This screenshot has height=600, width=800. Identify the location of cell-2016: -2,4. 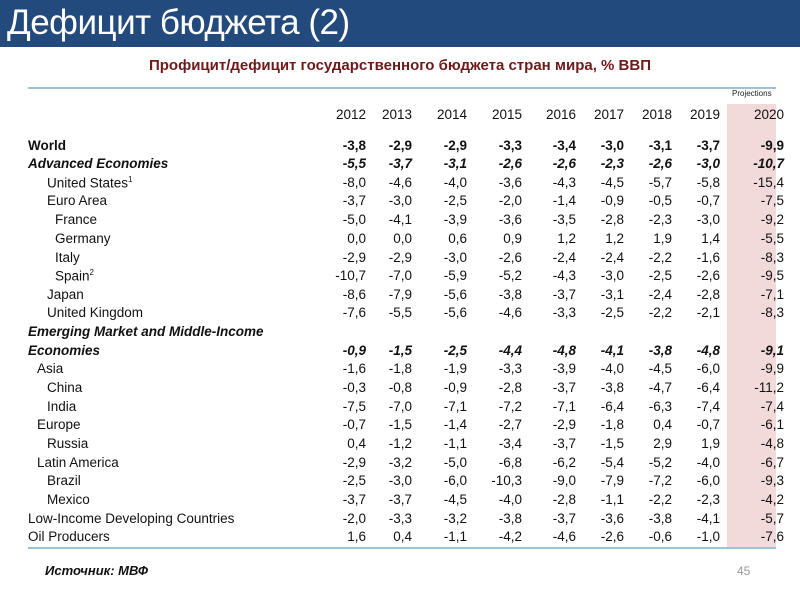
(564, 257).